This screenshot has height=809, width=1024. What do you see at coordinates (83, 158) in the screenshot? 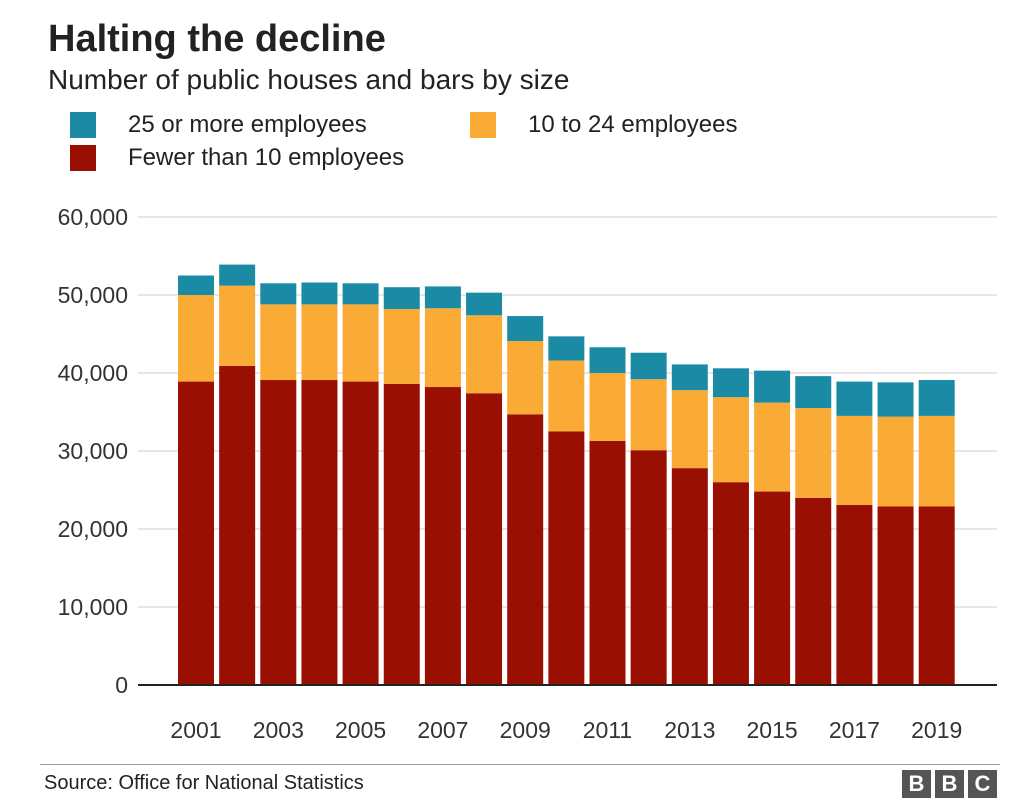
I see `legend-swatch-small` at bounding box center [83, 158].